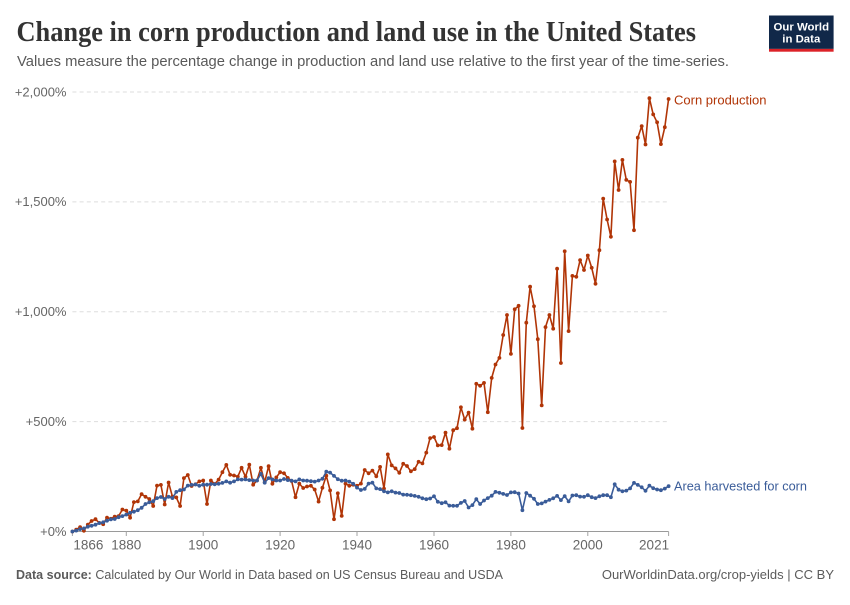 This screenshot has height=605, width=850. Describe the element at coordinates (280, 545) in the screenshot. I see `svg-text: 1920` at that location.